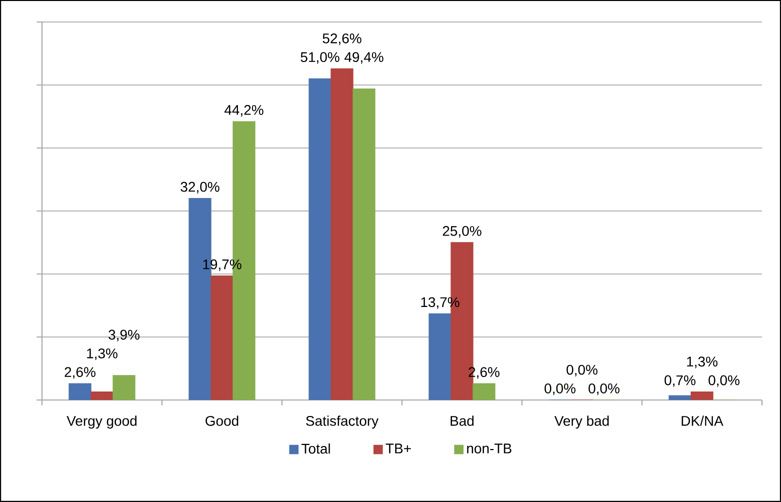 Image resolution: width=781 pixels, height=502 pixels. I want to click on legend-label: Total, so click(316, 448).